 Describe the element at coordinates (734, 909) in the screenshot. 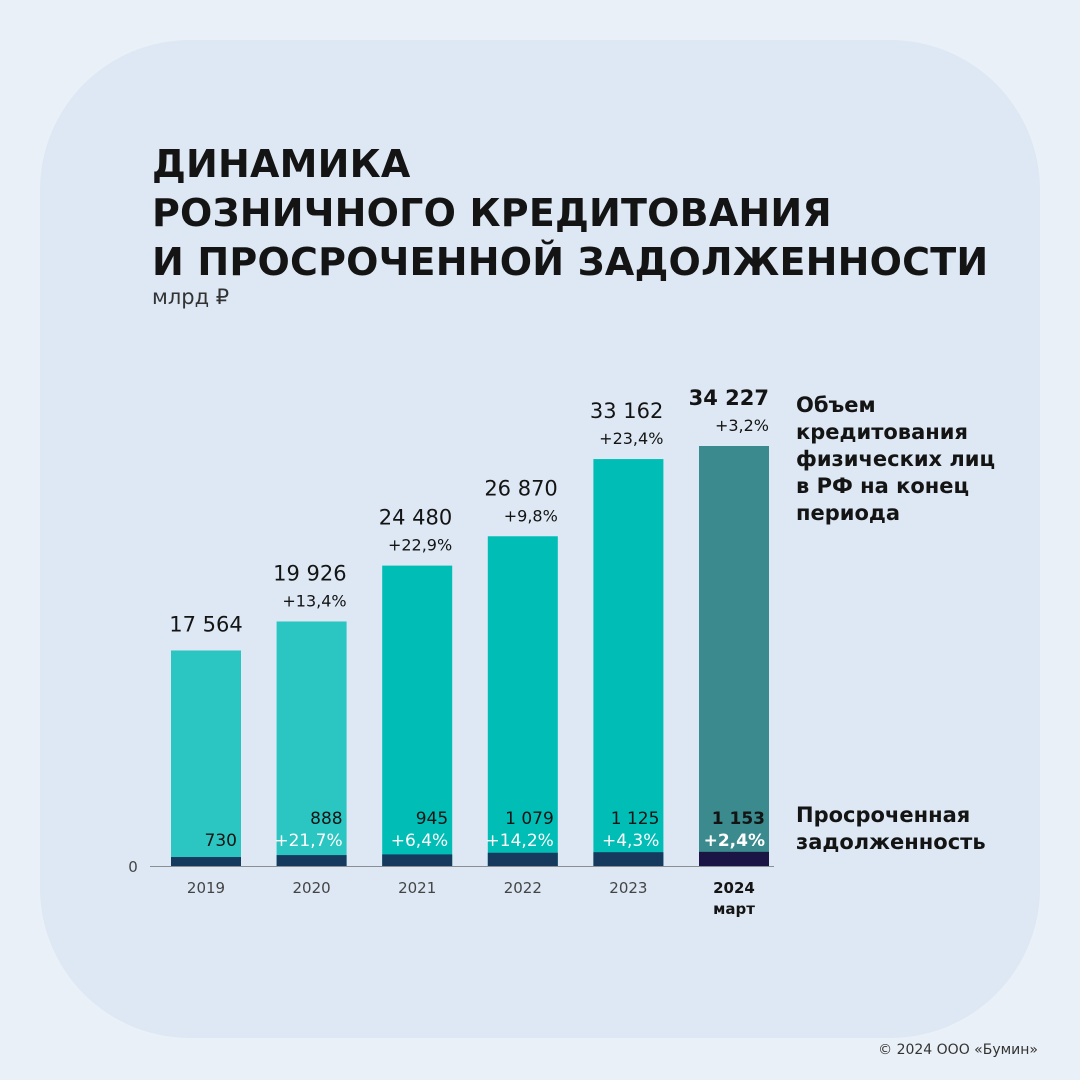

I see `x-tick-sublabel: март` at that location.